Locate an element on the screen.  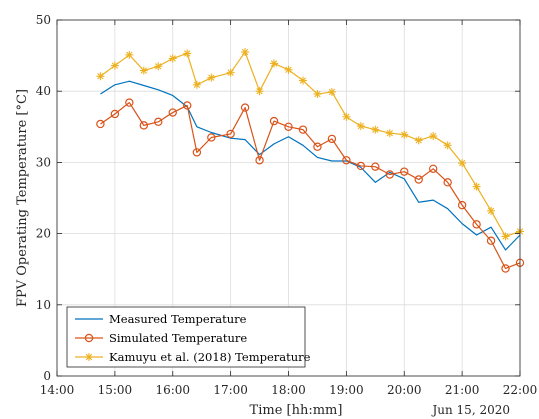
y-tick-label: 30 is located at coordinates (43, 162).